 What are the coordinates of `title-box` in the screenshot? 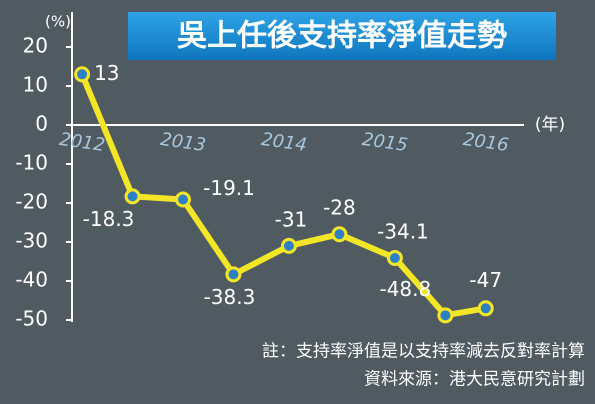 It's located at (342, 36).